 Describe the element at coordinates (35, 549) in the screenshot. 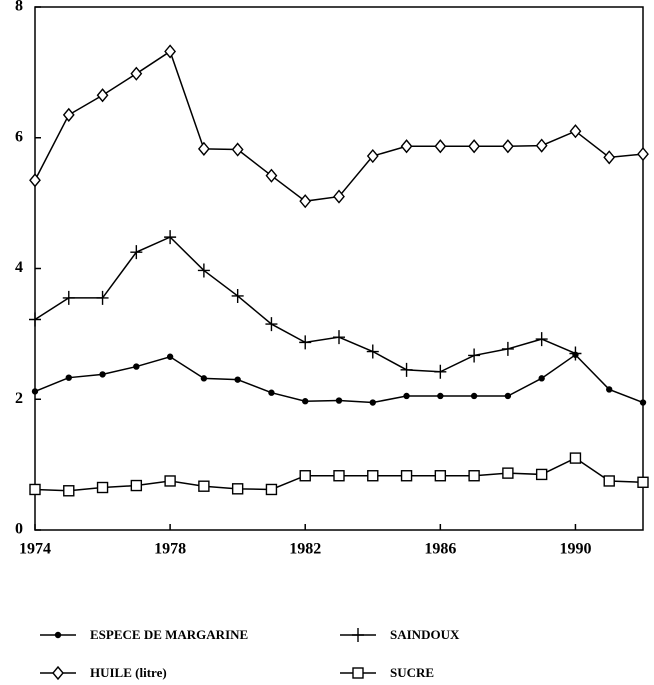

I see `x-tick-label: 1974` at that location.